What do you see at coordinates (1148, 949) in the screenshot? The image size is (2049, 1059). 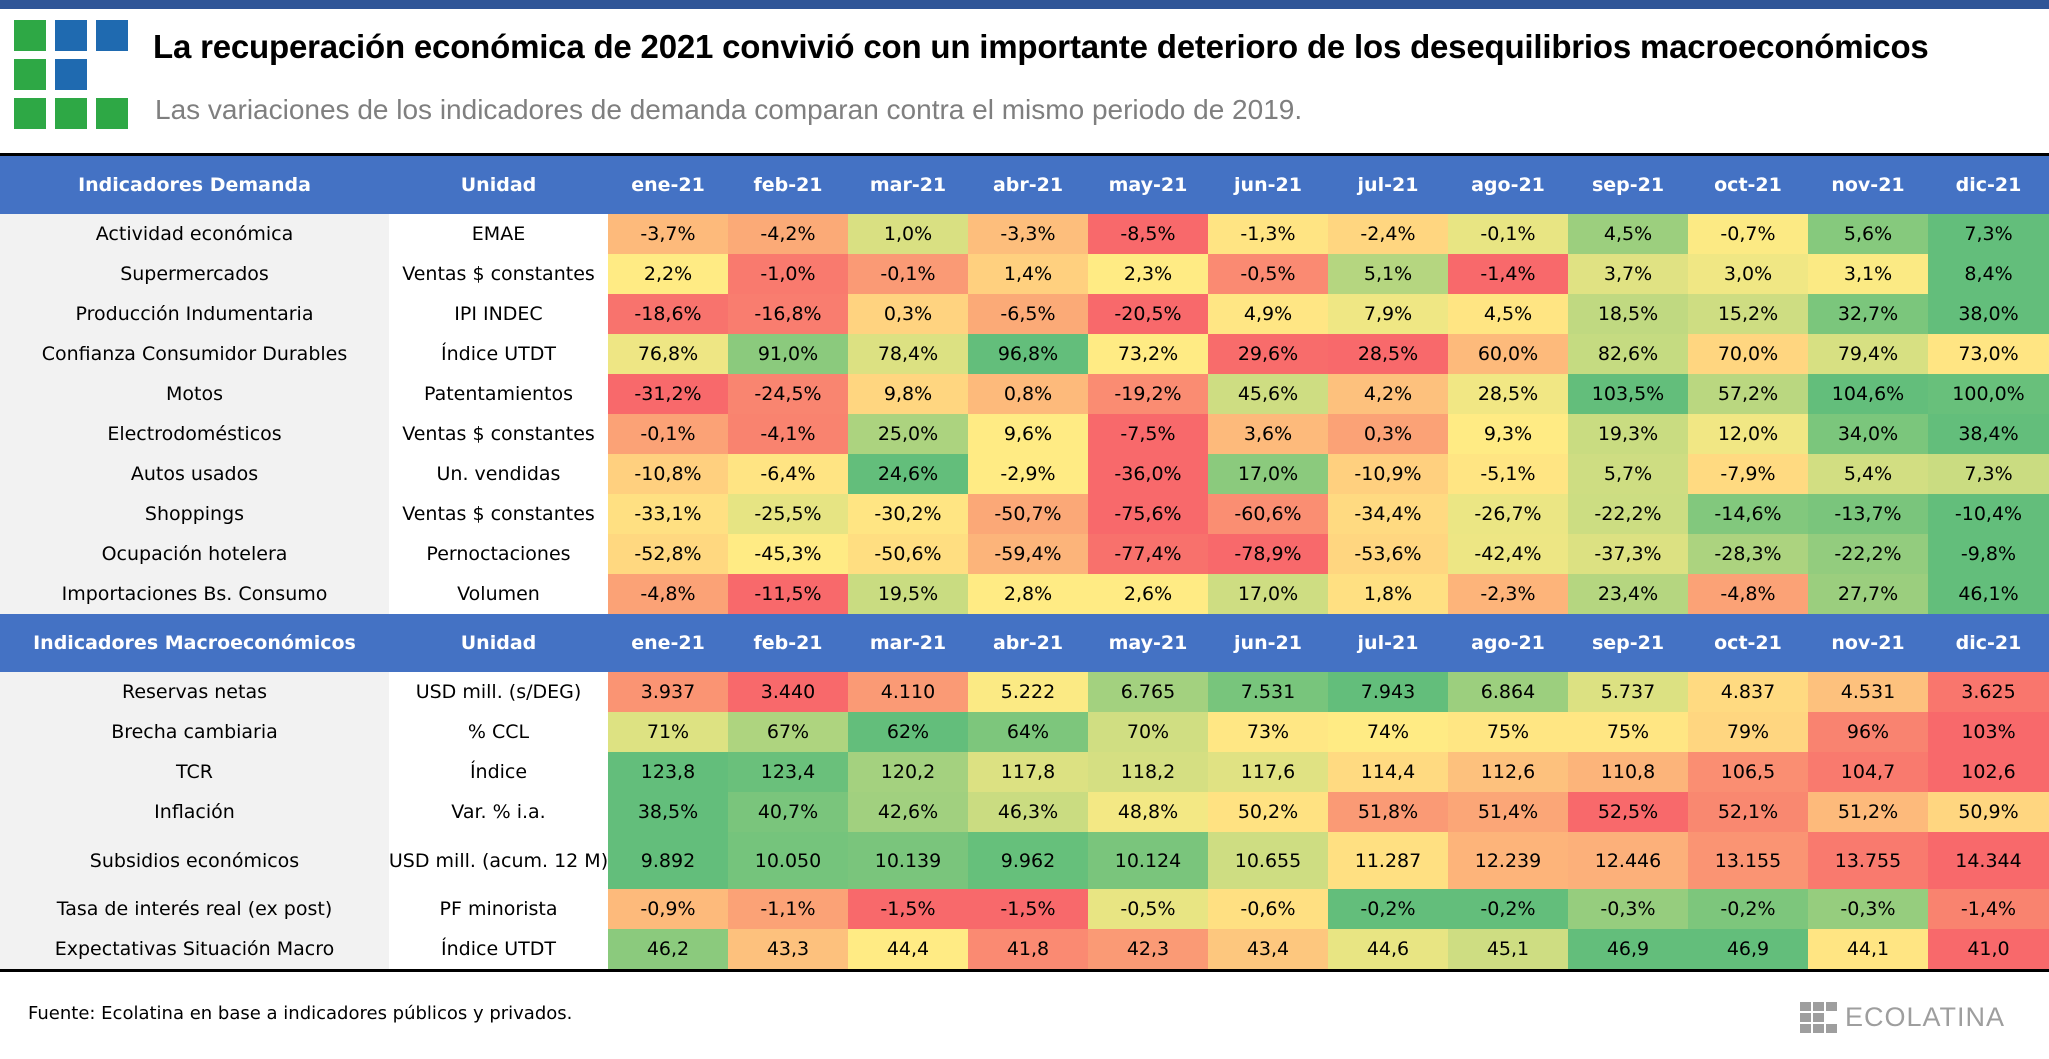 I see `value-cell: 42,3` at bounding box center [1148, 949].